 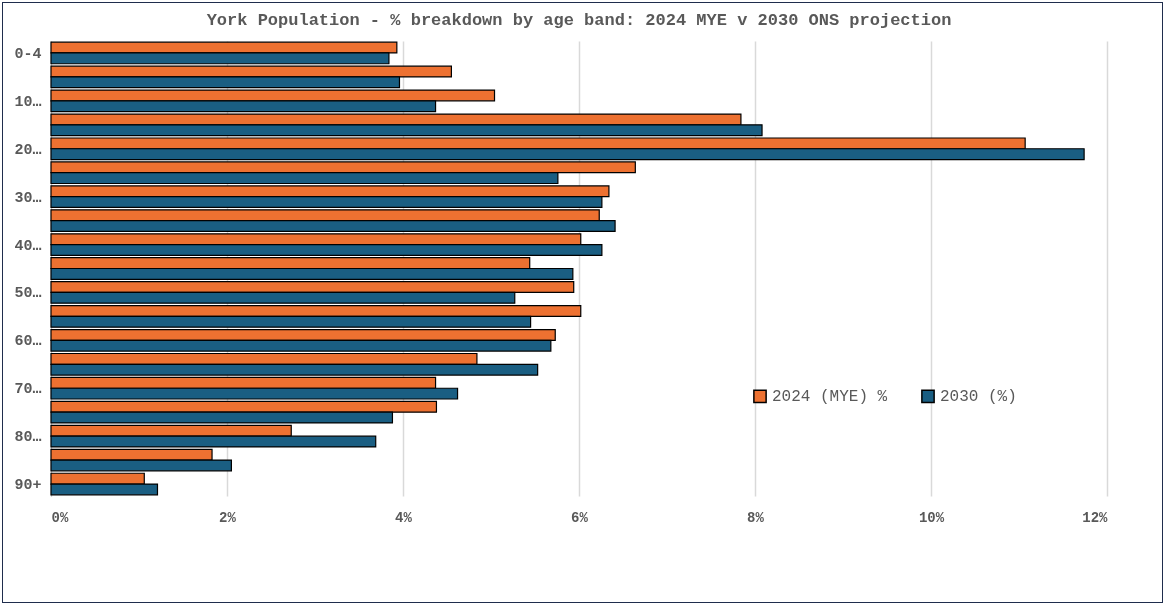 What do you see at coordinates (931, 517) in the screenshot?
I see `x-tick-label: 10%` at bounding box center [931, 517].